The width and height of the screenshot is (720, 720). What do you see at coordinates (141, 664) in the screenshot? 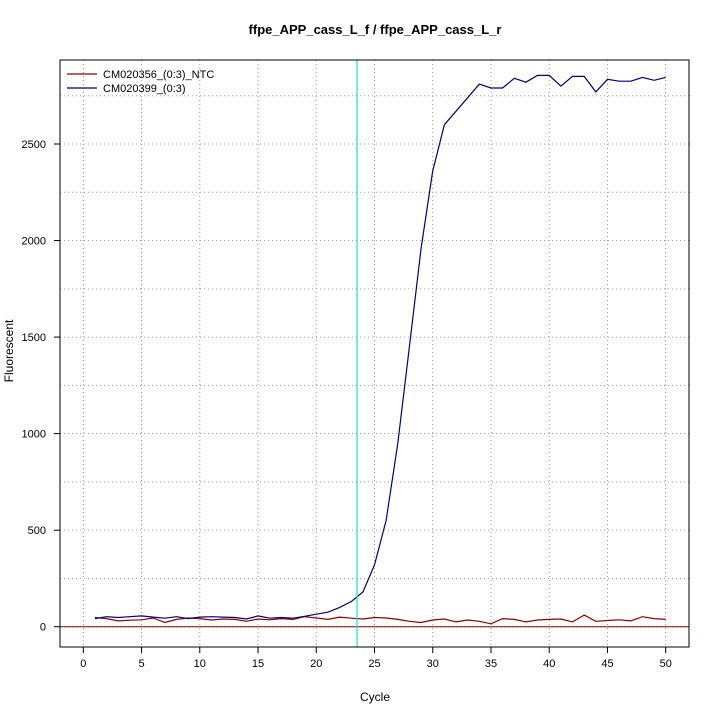
I see `x-tick-label: 5` at bounding box center [141, 664].